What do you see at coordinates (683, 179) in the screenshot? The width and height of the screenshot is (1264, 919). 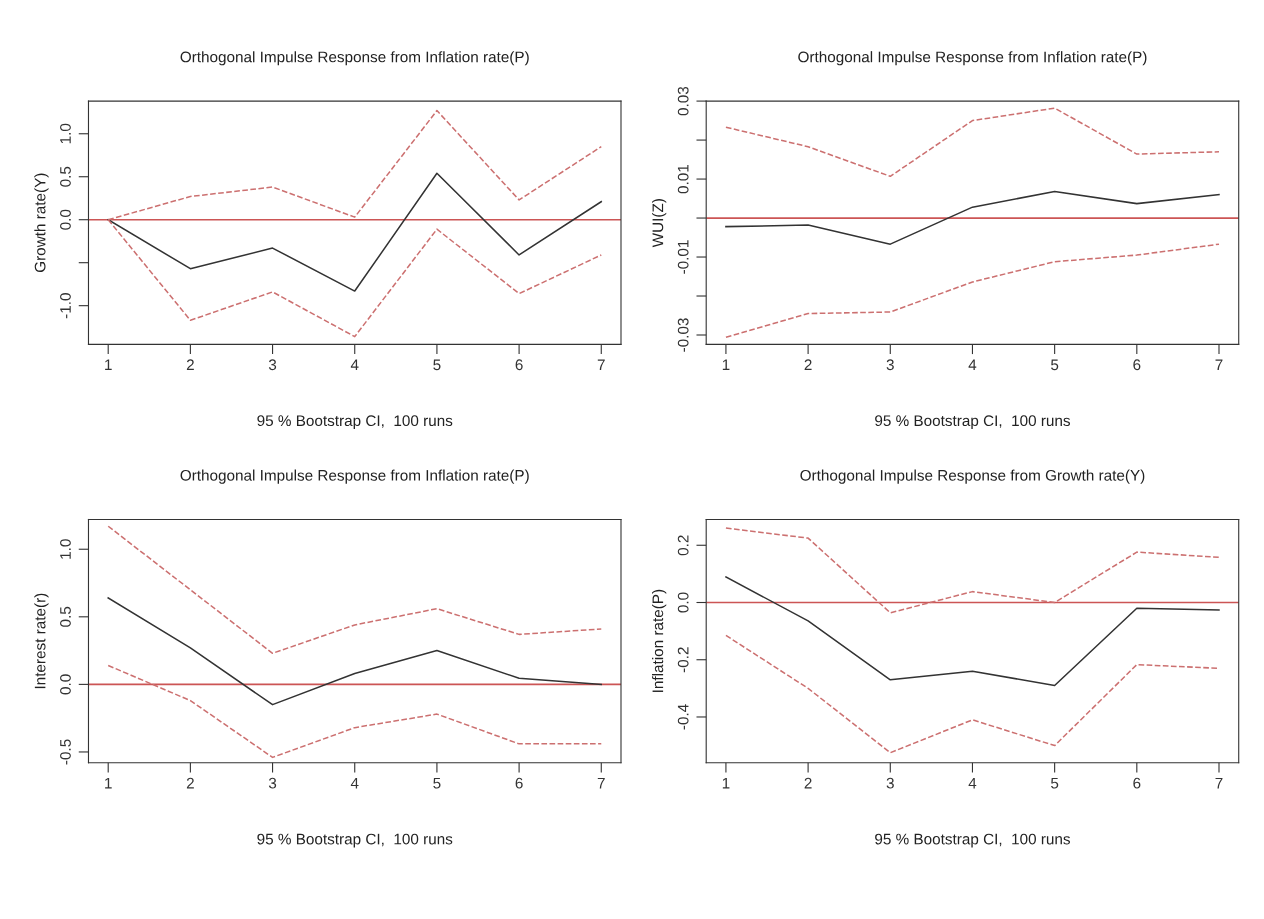 I see `y-tick-label: 0.01` at bounding box center [683, 179].